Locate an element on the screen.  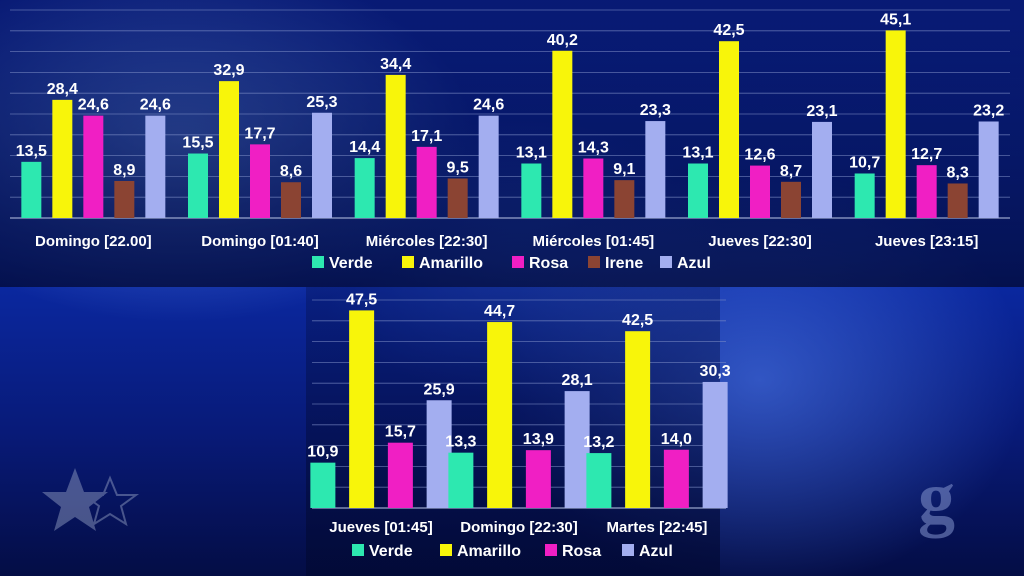
category-label: Miércoles [01:45] is located at coordinates (593, 241).